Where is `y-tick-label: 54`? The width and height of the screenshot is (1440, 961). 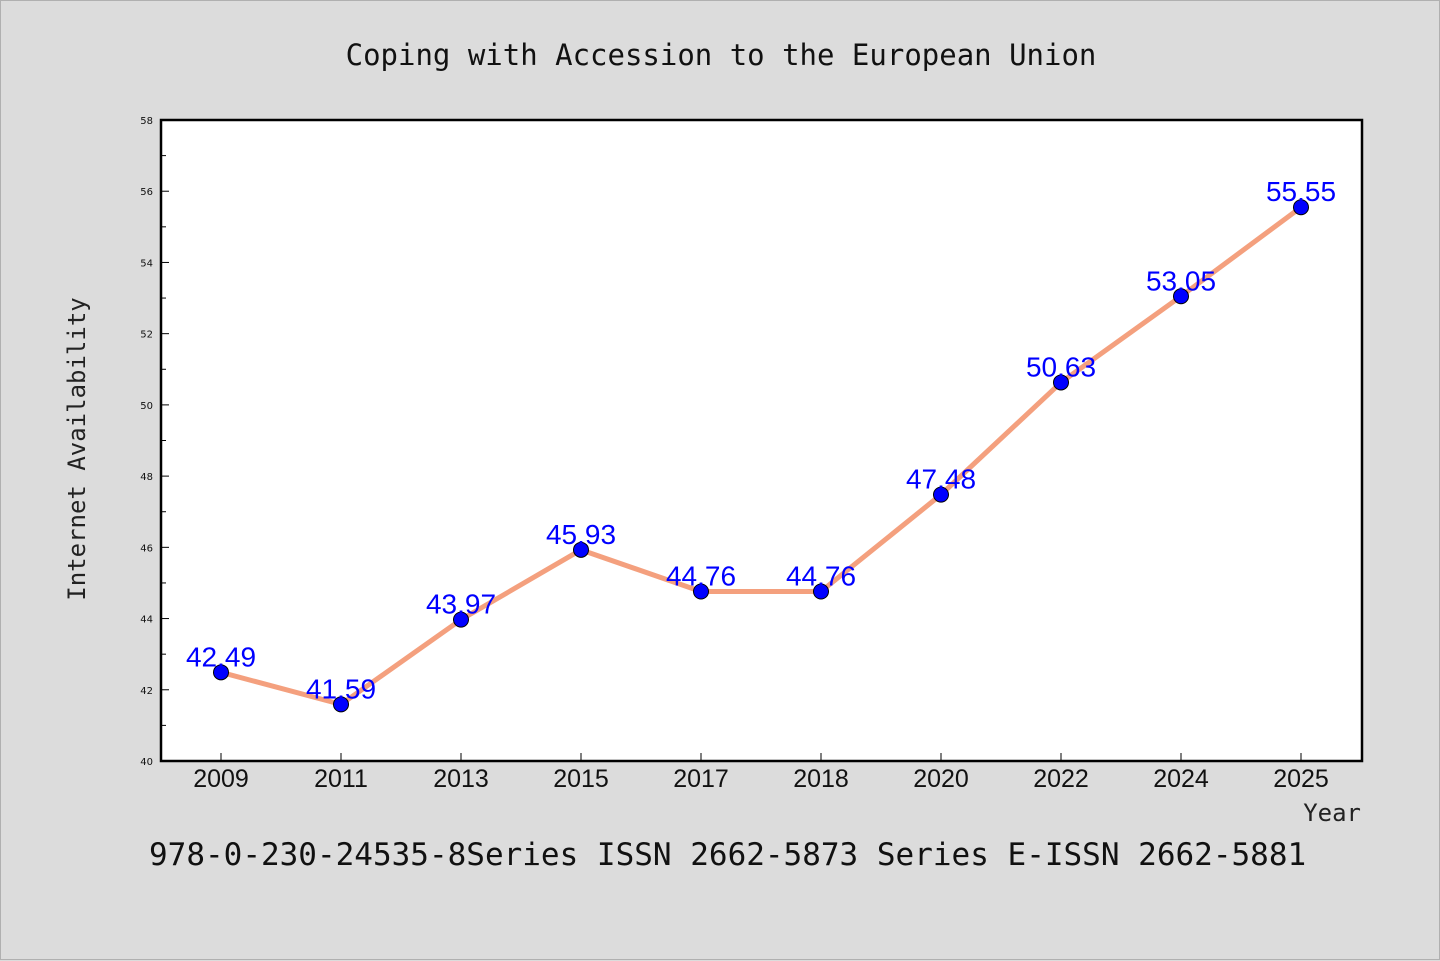
y-tick-label: 54 is located at coordinates (146, 263).